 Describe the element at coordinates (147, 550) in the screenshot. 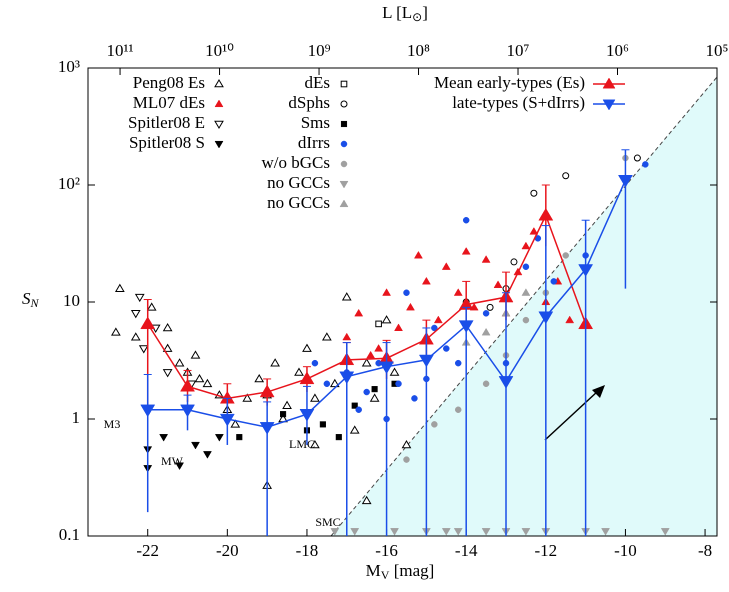

I see `x-tick-label: -22` at that location.